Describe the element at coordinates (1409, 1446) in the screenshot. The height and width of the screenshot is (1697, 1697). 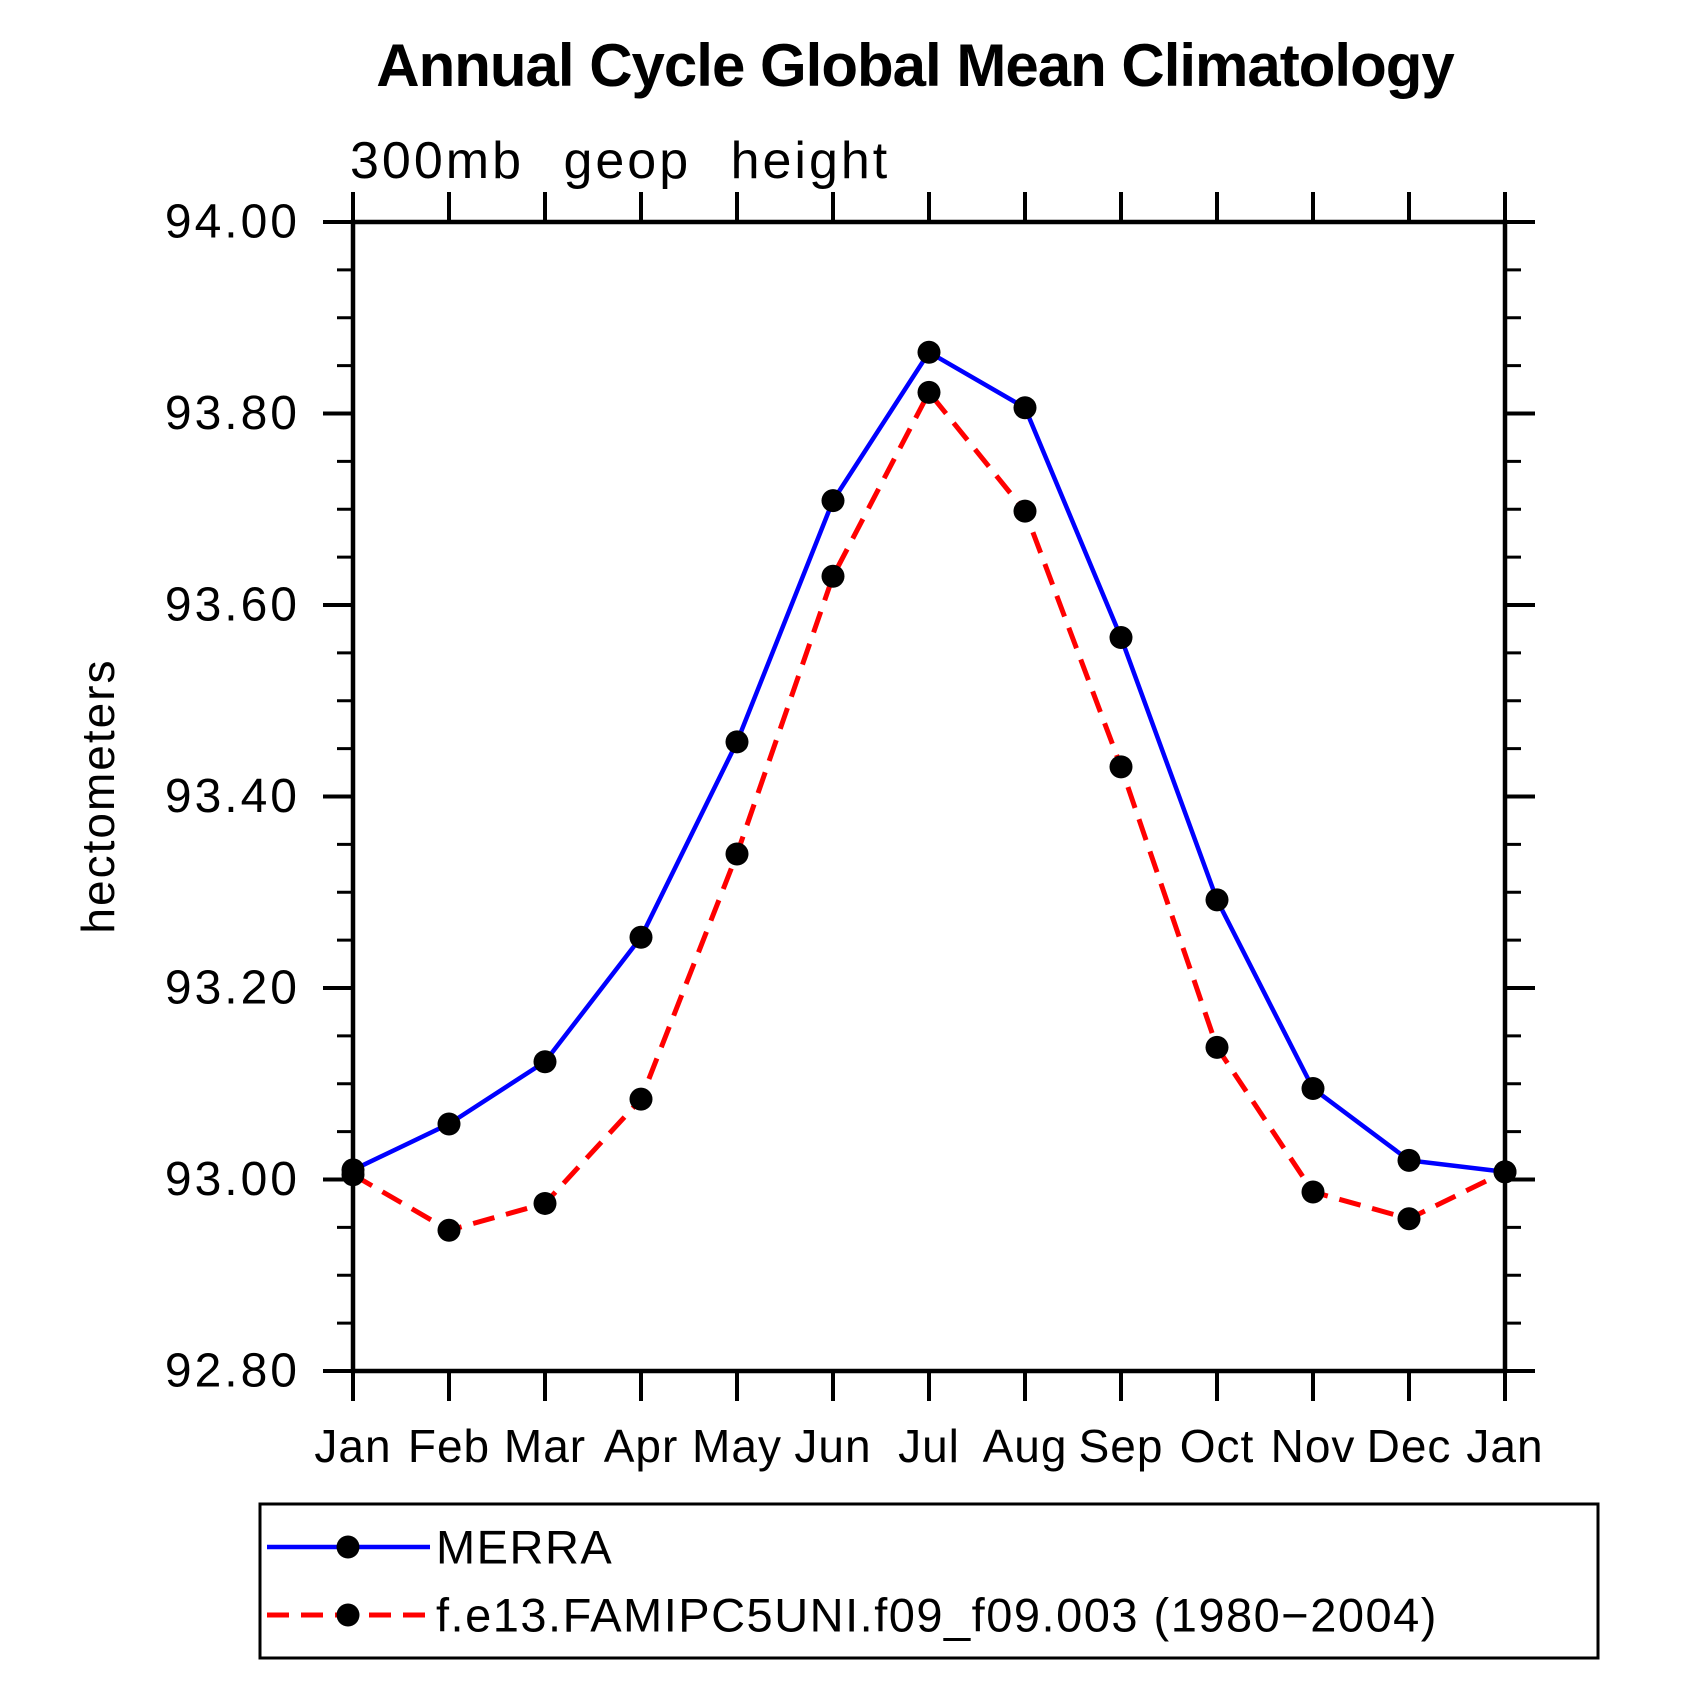
I see `x-axis-tick-label: Dec` at that location.